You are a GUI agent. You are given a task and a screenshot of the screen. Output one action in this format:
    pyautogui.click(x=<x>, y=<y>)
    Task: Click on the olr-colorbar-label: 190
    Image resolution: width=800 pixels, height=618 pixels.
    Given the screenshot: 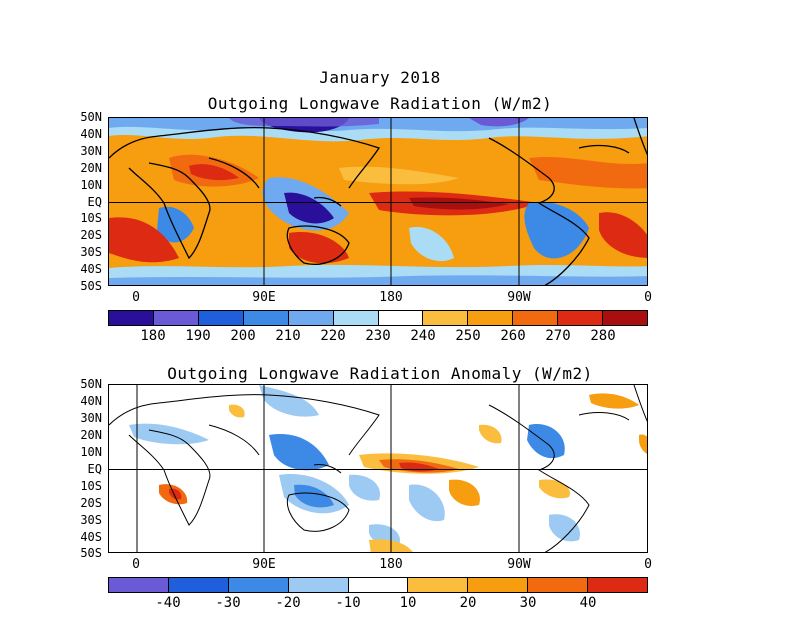 What is the action you would take?
    pyautogui.click(x=198, y=336)
    